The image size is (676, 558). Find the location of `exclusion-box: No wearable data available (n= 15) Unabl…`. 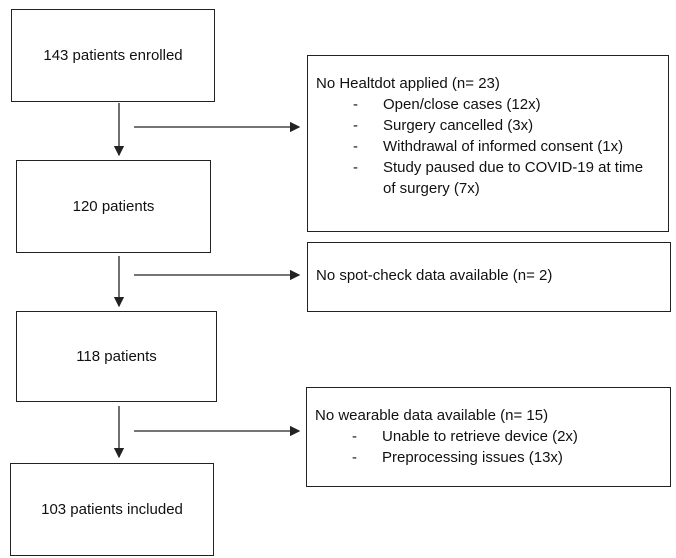

exclusion-box: No wearable data available (n= 15) Unabl… is located at coordinates (488, 437).